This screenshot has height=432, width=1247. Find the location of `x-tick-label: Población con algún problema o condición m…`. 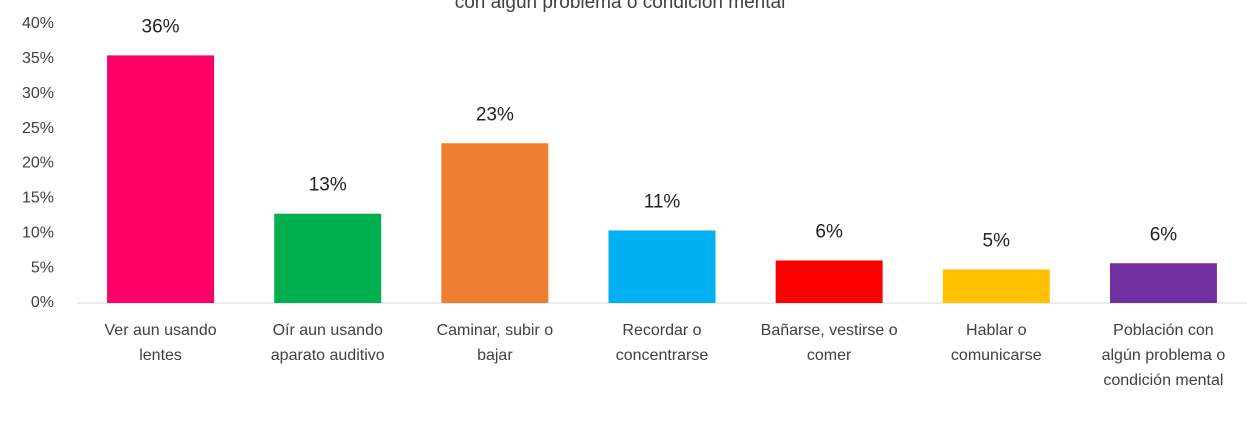

x-tick-label: Población con algún problema o condición m… is located at coordinates (1164, 355).